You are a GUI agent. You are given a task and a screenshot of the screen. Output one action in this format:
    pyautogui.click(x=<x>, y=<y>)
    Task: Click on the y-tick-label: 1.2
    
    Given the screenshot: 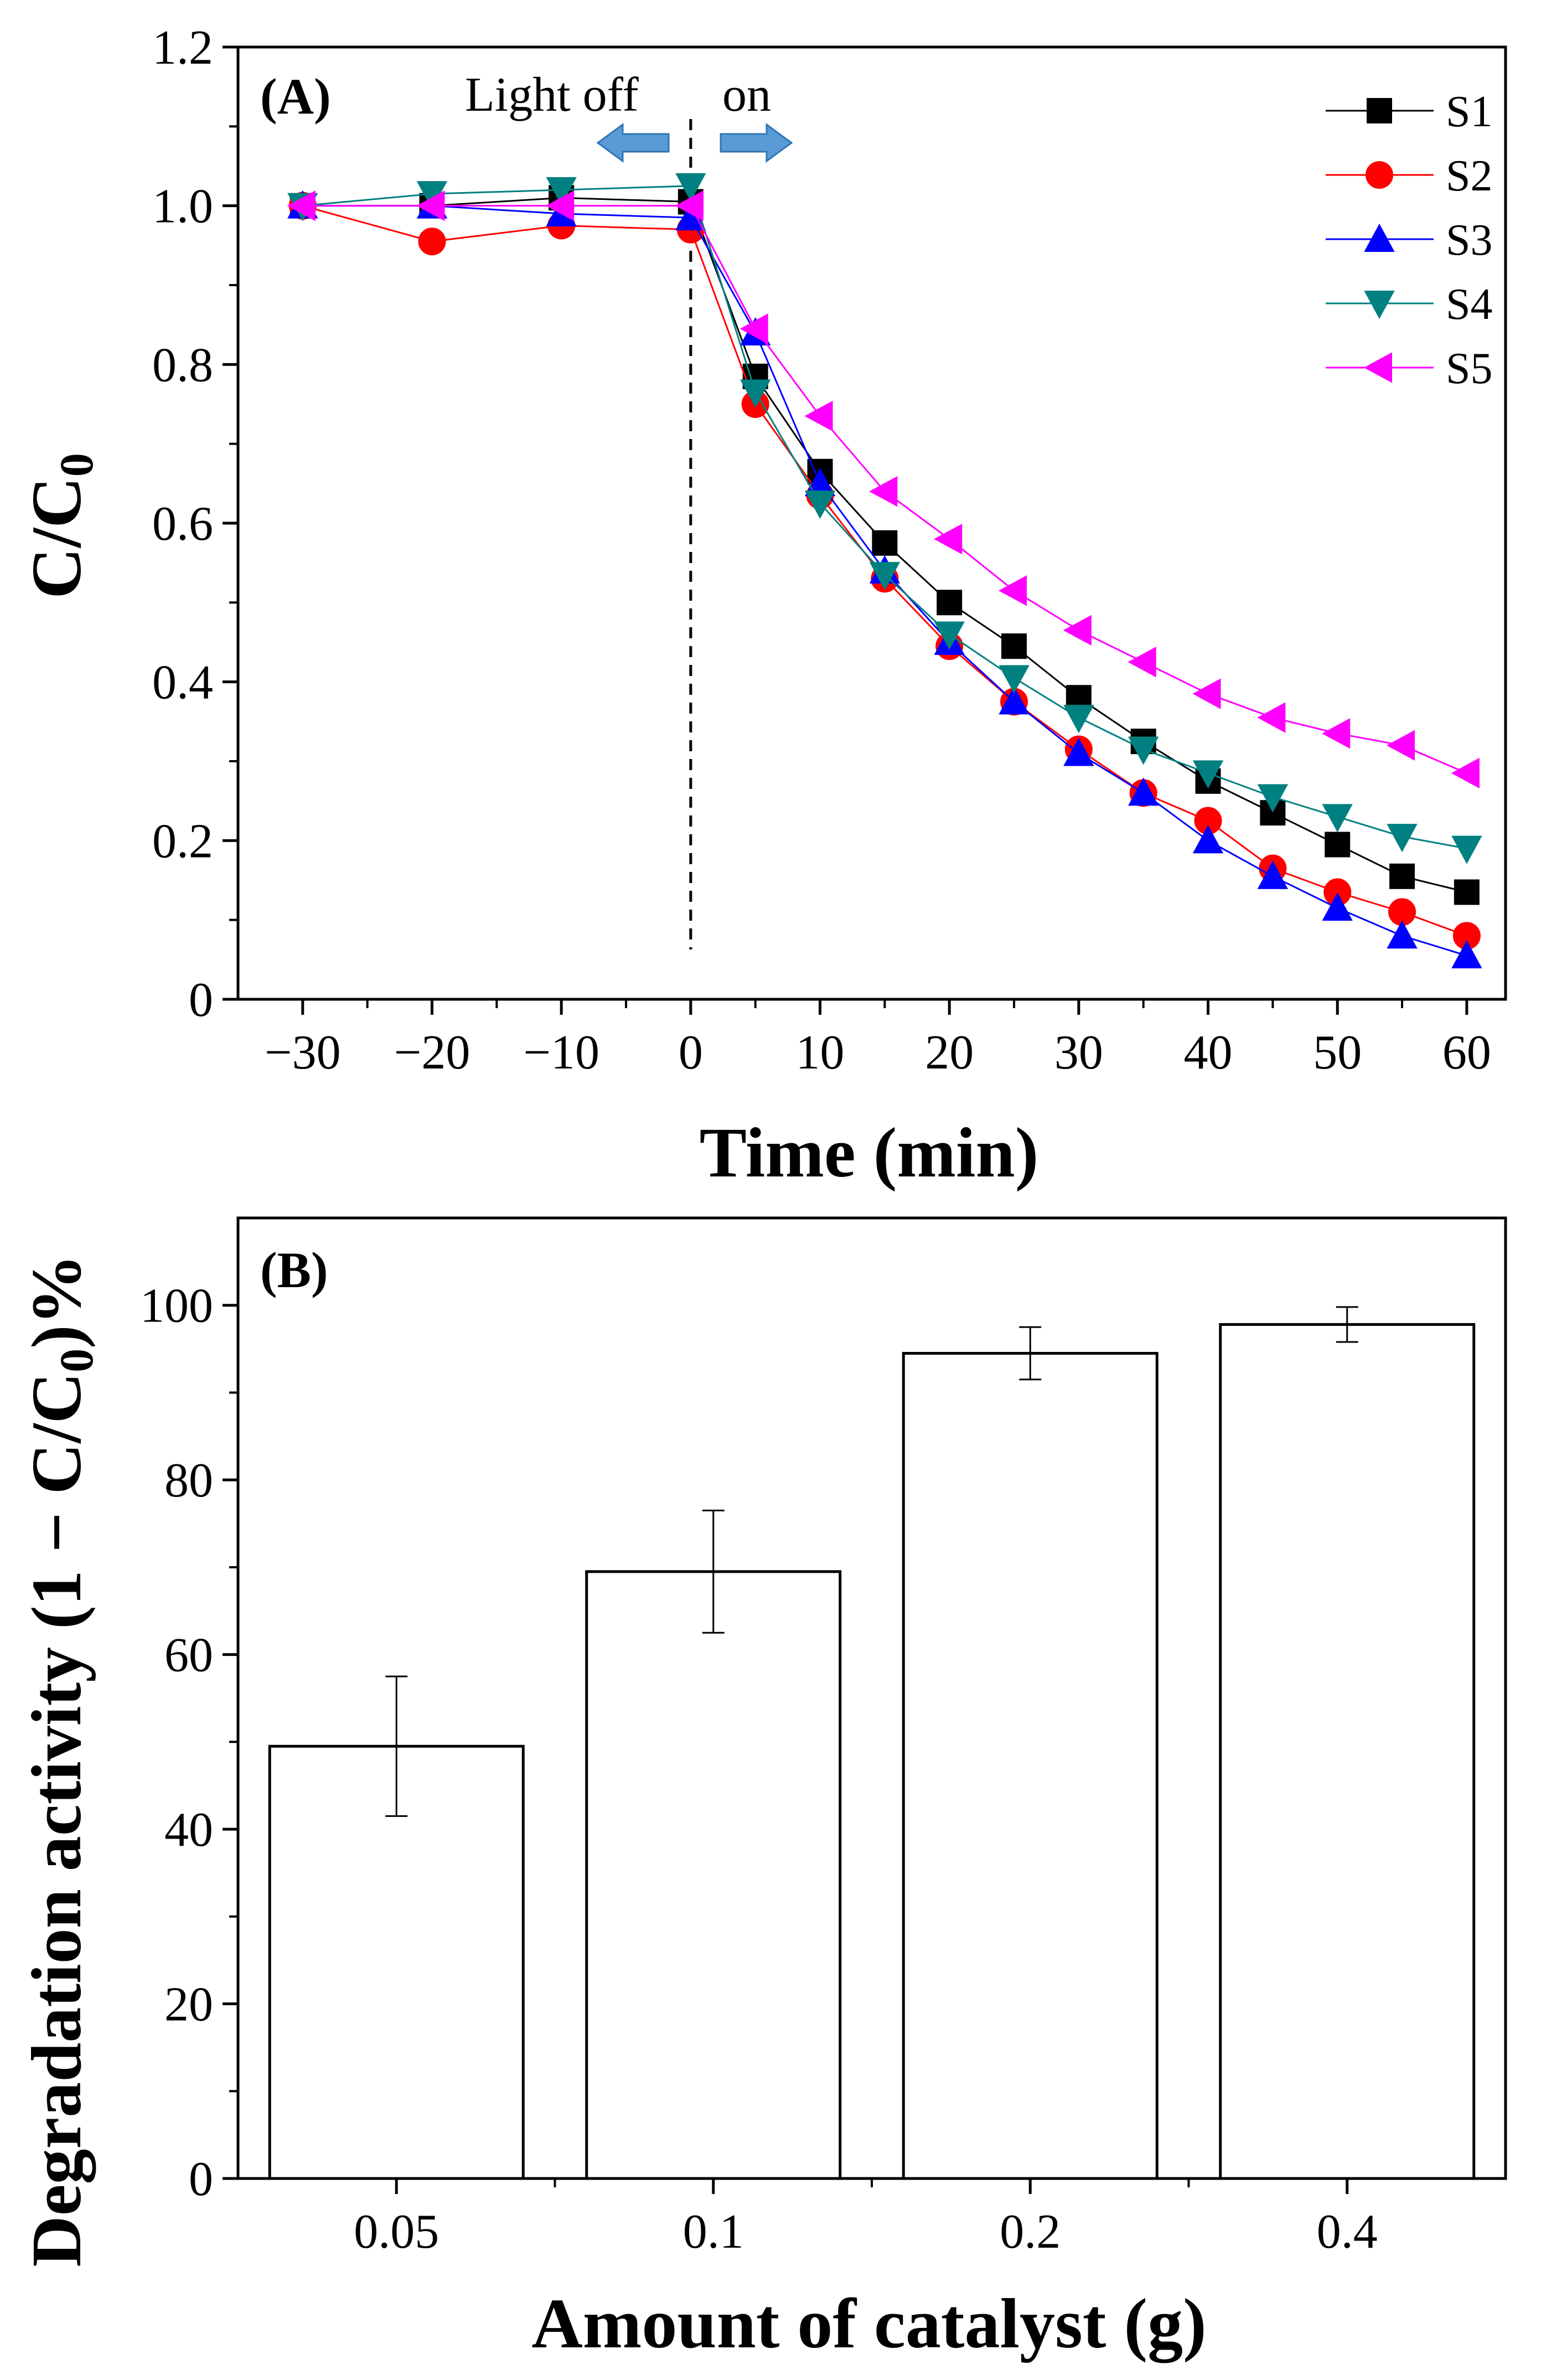 What is the action you would take?
    pyautogui.click(x=183, y=48)
    